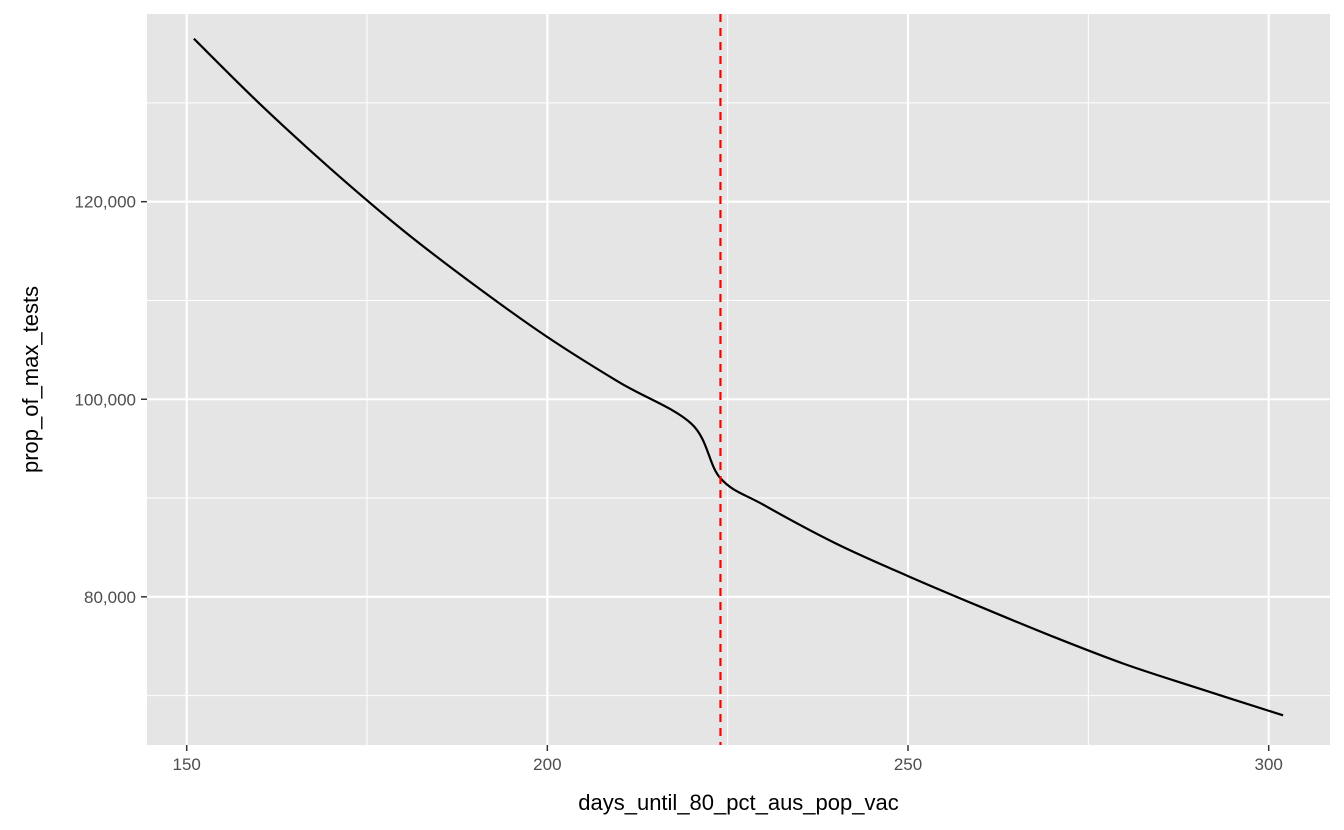 This screenshot has width=1344, height=830. Describe the element at coordinates (727, 759) in the screenshot. I see `x-axis: 150 200 250 300` at that location.